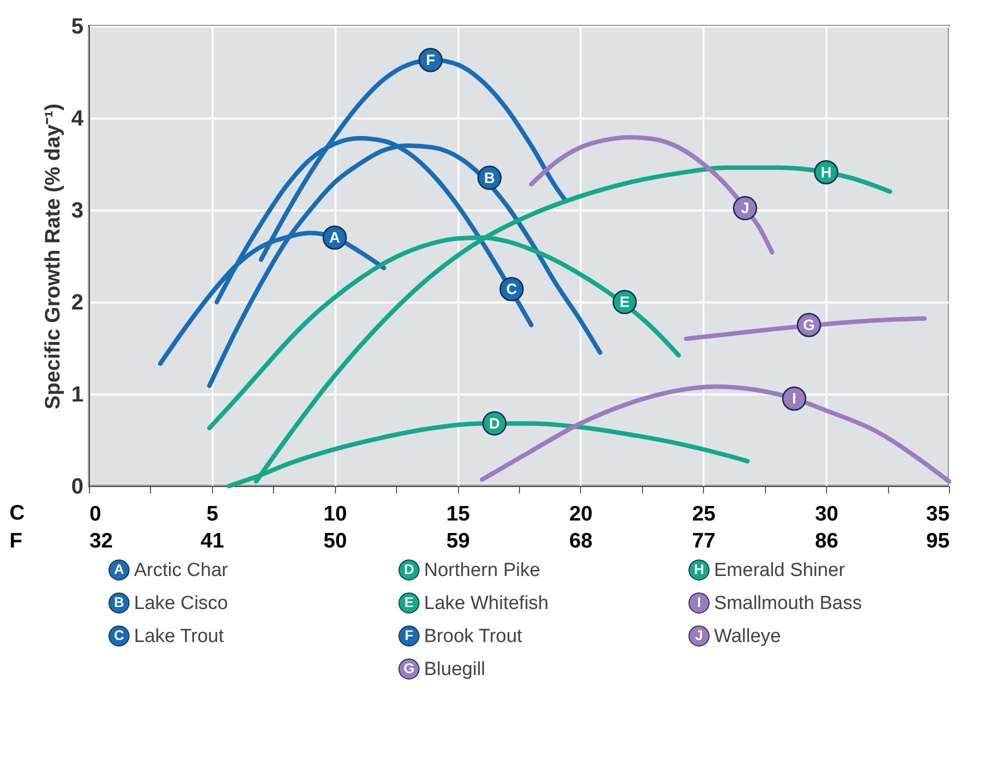 The width and height of the screenshot is (990, 763). I want to click on text: E, so click(409, 602).